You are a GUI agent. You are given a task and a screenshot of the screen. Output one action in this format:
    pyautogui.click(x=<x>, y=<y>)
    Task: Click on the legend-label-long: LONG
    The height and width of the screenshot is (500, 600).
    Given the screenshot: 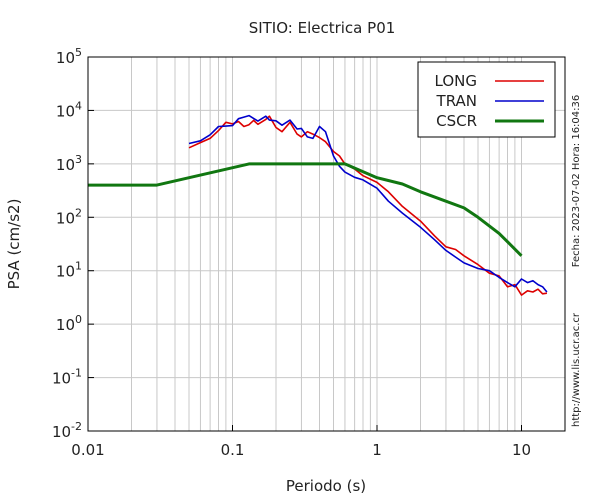 What is the action you would take?
    pyautogui.click(x=456, y=81)
    